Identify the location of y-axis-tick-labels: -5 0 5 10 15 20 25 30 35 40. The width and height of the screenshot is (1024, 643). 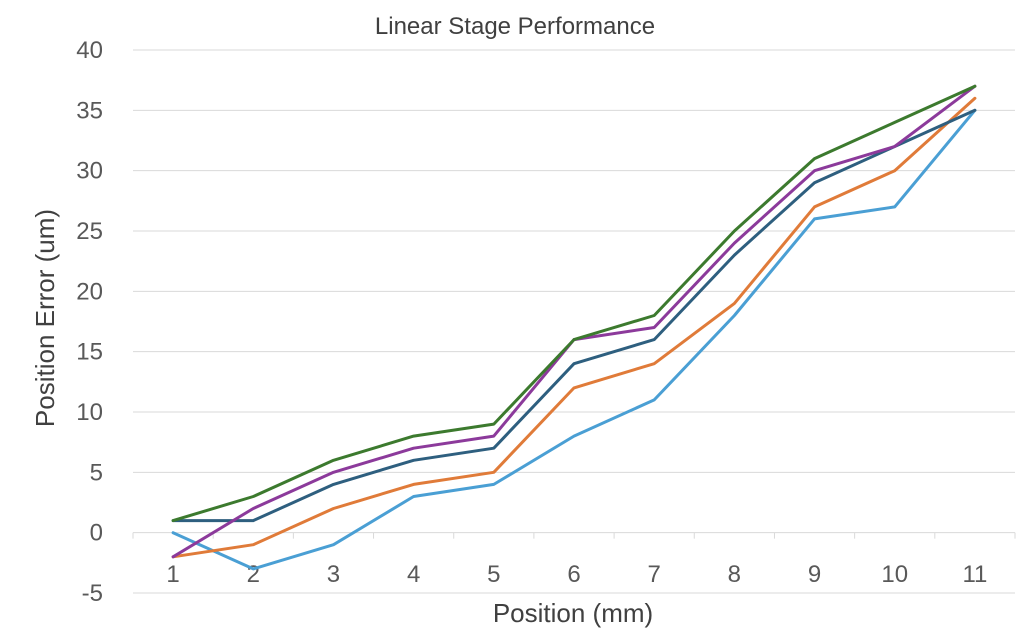
(89, 322).